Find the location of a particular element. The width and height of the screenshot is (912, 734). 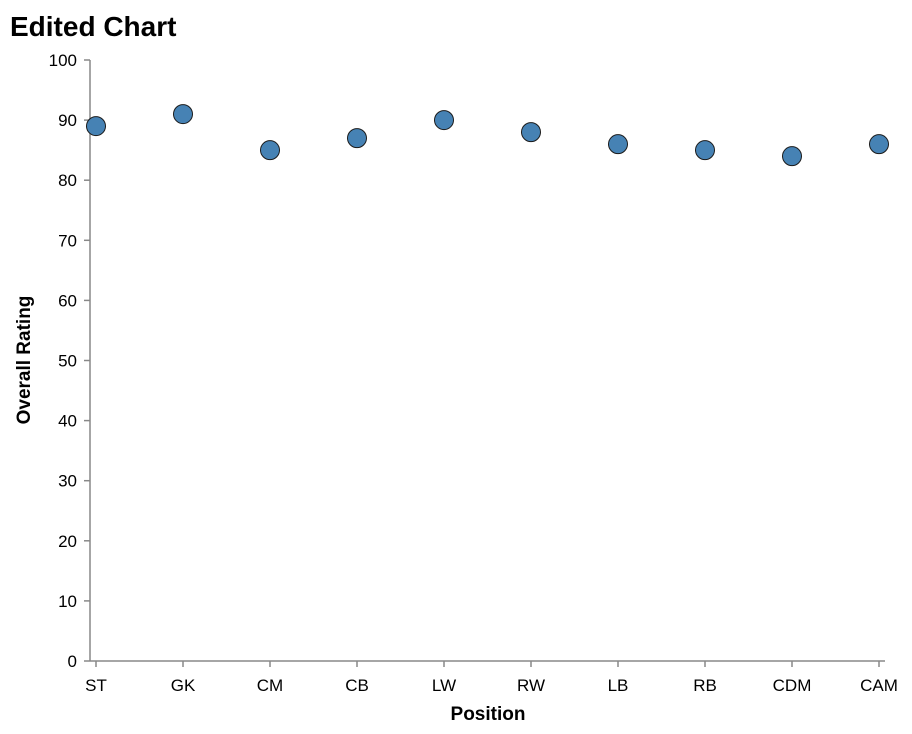

x-axis-title: Position is located at coordinates (488, 714).